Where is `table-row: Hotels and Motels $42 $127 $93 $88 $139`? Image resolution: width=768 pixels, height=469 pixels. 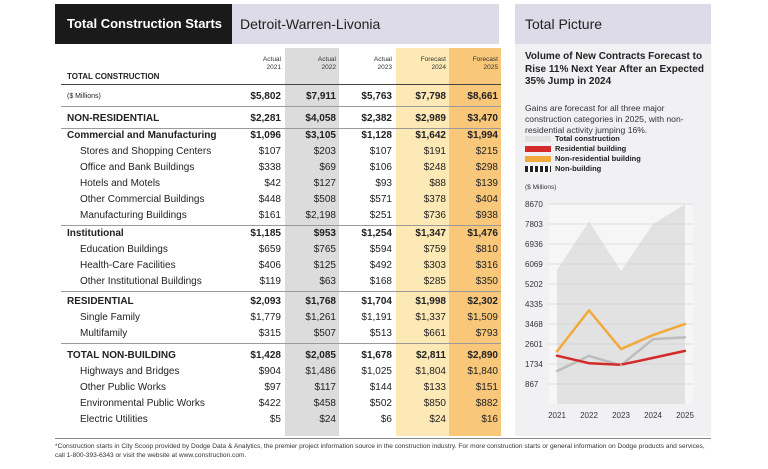 table-row: Hotels and Motels $42 $127 $93 $88 $139 is located at coordinates (278, 184).